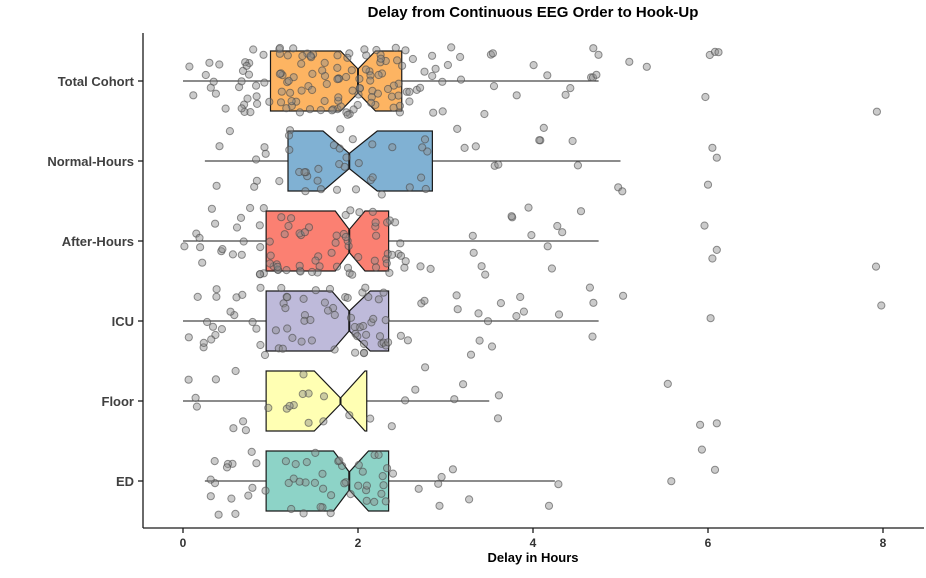 This screenshot has width=926, height=578. Describe the element at coordinates (533, 543) in the screenshot. I see `x-tick-label: 4` at that location.